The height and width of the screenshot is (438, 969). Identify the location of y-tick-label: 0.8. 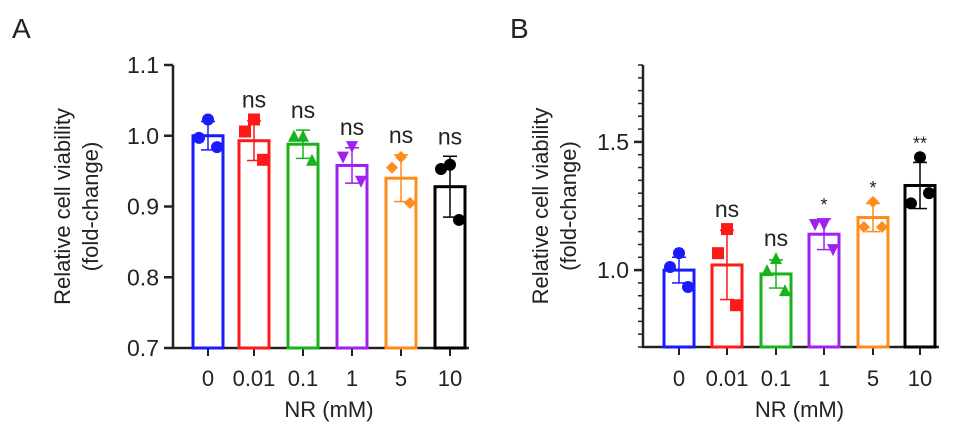
(143, 277).